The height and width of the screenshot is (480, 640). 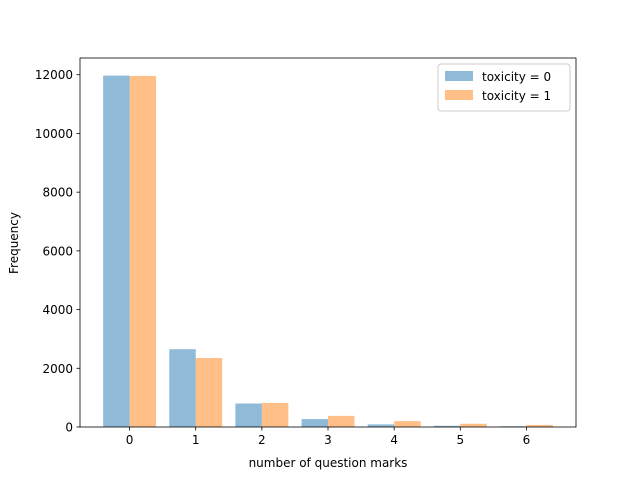 I want to click on y-tick-label: 12000, so click(x=54, y=75).